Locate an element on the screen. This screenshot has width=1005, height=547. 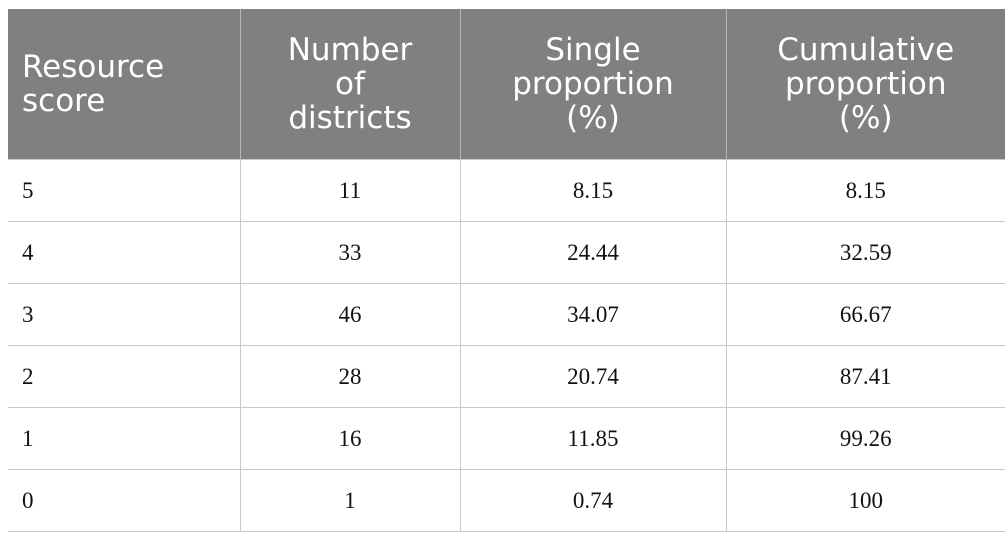
table-row: 4 33 24.44 32.59 is located at coordinates (506, 252).